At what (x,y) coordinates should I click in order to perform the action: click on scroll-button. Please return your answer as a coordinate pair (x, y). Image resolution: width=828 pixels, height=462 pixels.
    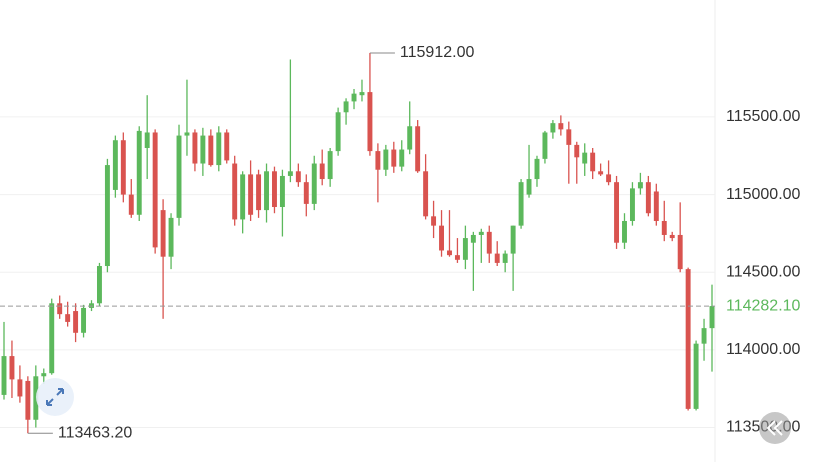
    Looking at the image, I should click on (775, 428).